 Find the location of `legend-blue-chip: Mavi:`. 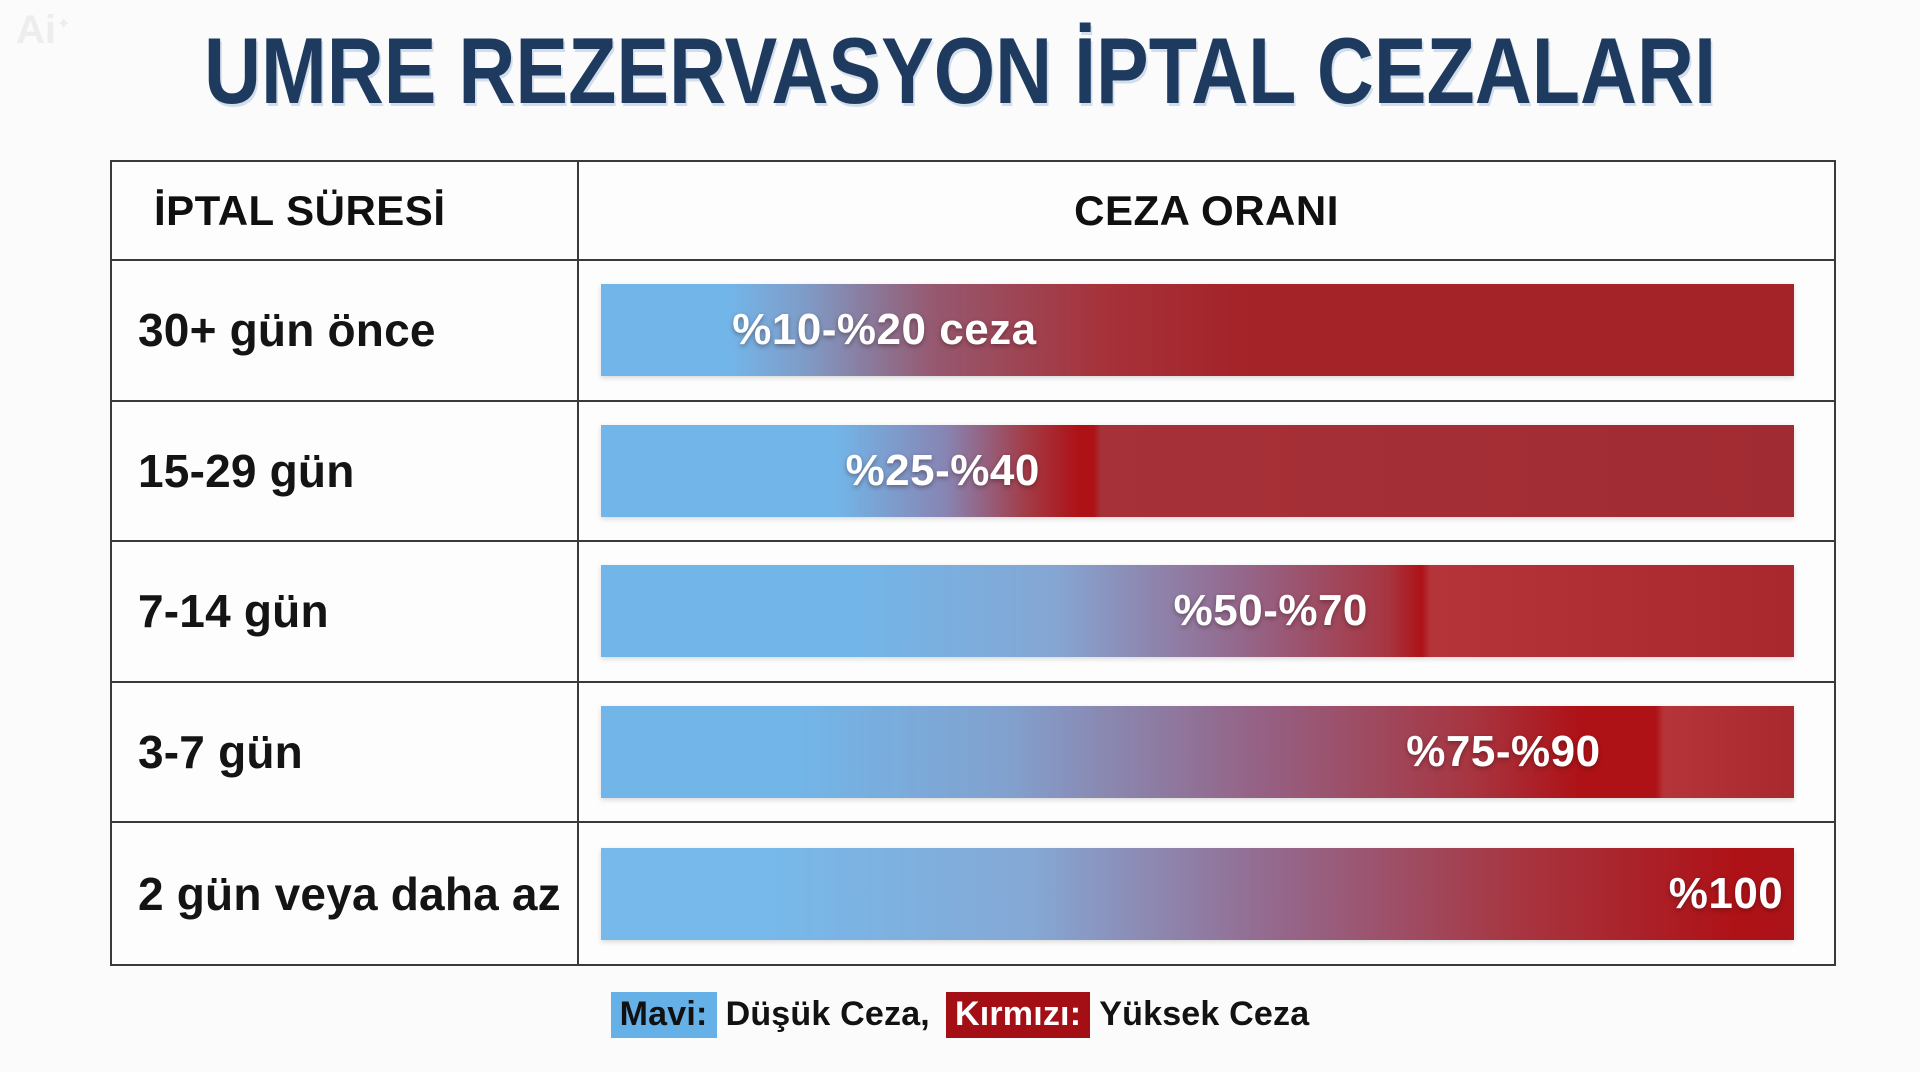

legend-blue-chip: Mavi: is located at coordinates (663, 1015).